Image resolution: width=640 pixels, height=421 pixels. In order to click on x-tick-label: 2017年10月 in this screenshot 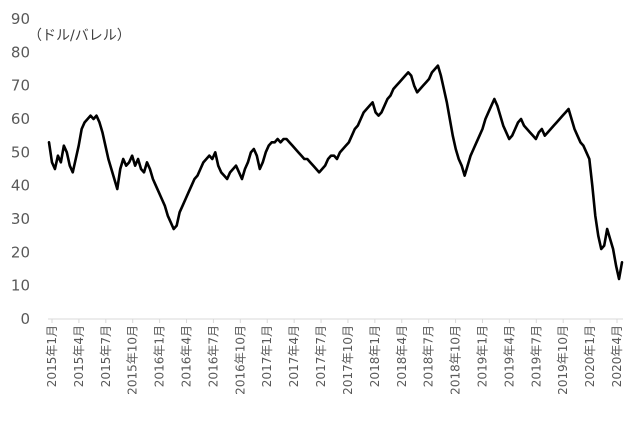, I will do `click(348, 360)`.